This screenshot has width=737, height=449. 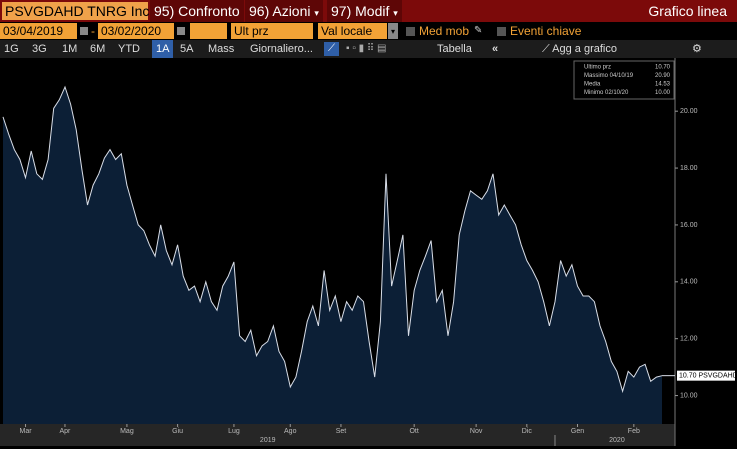 What do you see at coordinates (268, 440) in the screenshot?
I see `year-label: 2019` at bounding box center [268, 440].